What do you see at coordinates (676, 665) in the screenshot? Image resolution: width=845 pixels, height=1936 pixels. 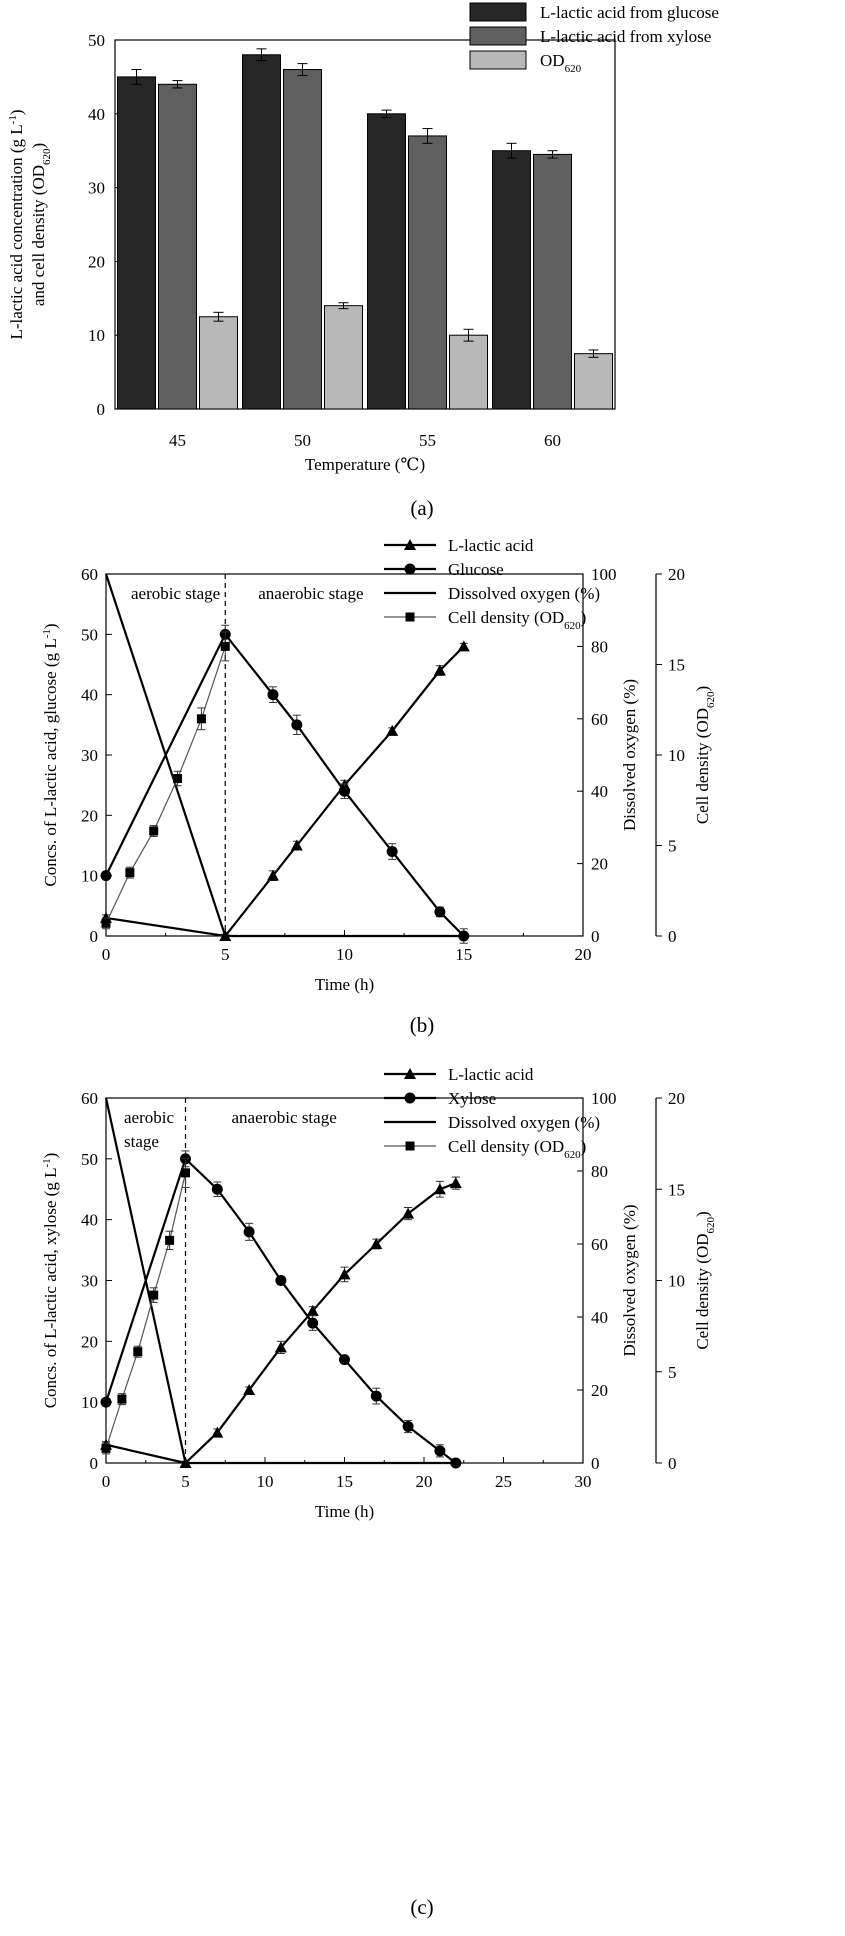 I see `y-right2-tick-label: 15` at bounding box center [676, 665].